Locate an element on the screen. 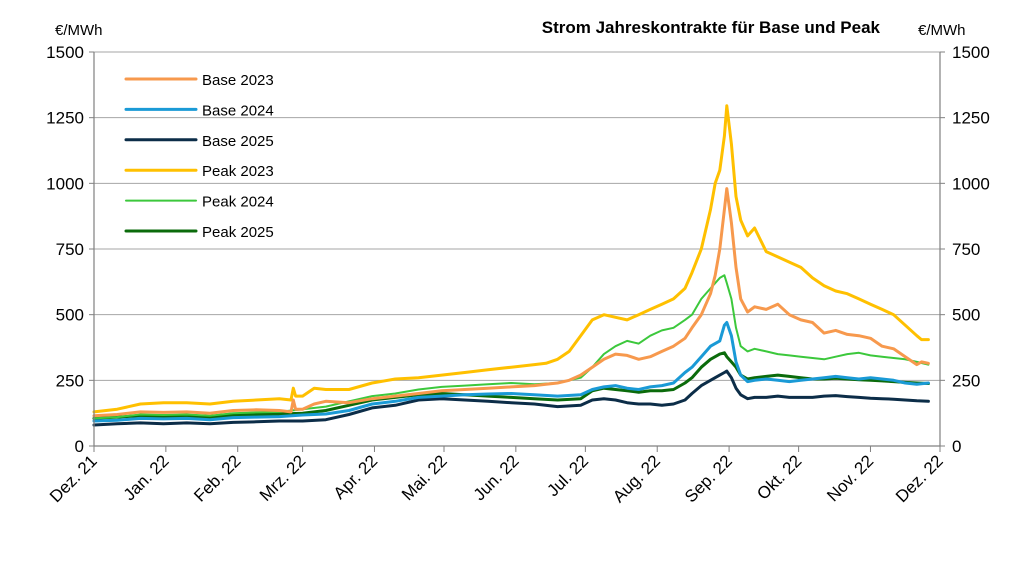 This screenshot has height=574, width=1020. y-axis-unit-left: €/MWh is located at coordinates (79, 30).